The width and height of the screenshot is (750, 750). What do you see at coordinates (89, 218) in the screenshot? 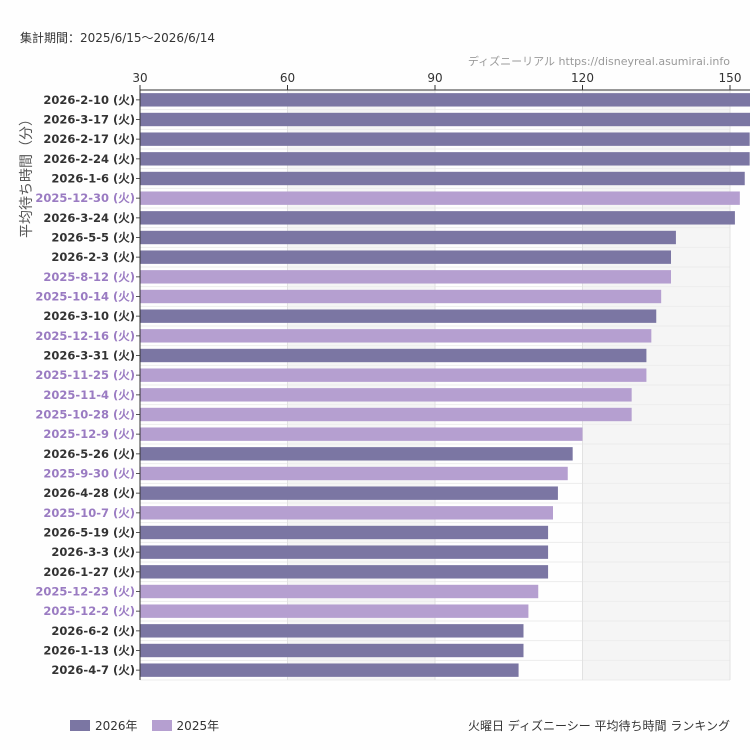
I see `category-label: 2026-3-24 (火)` at bounding box center [89, 218].